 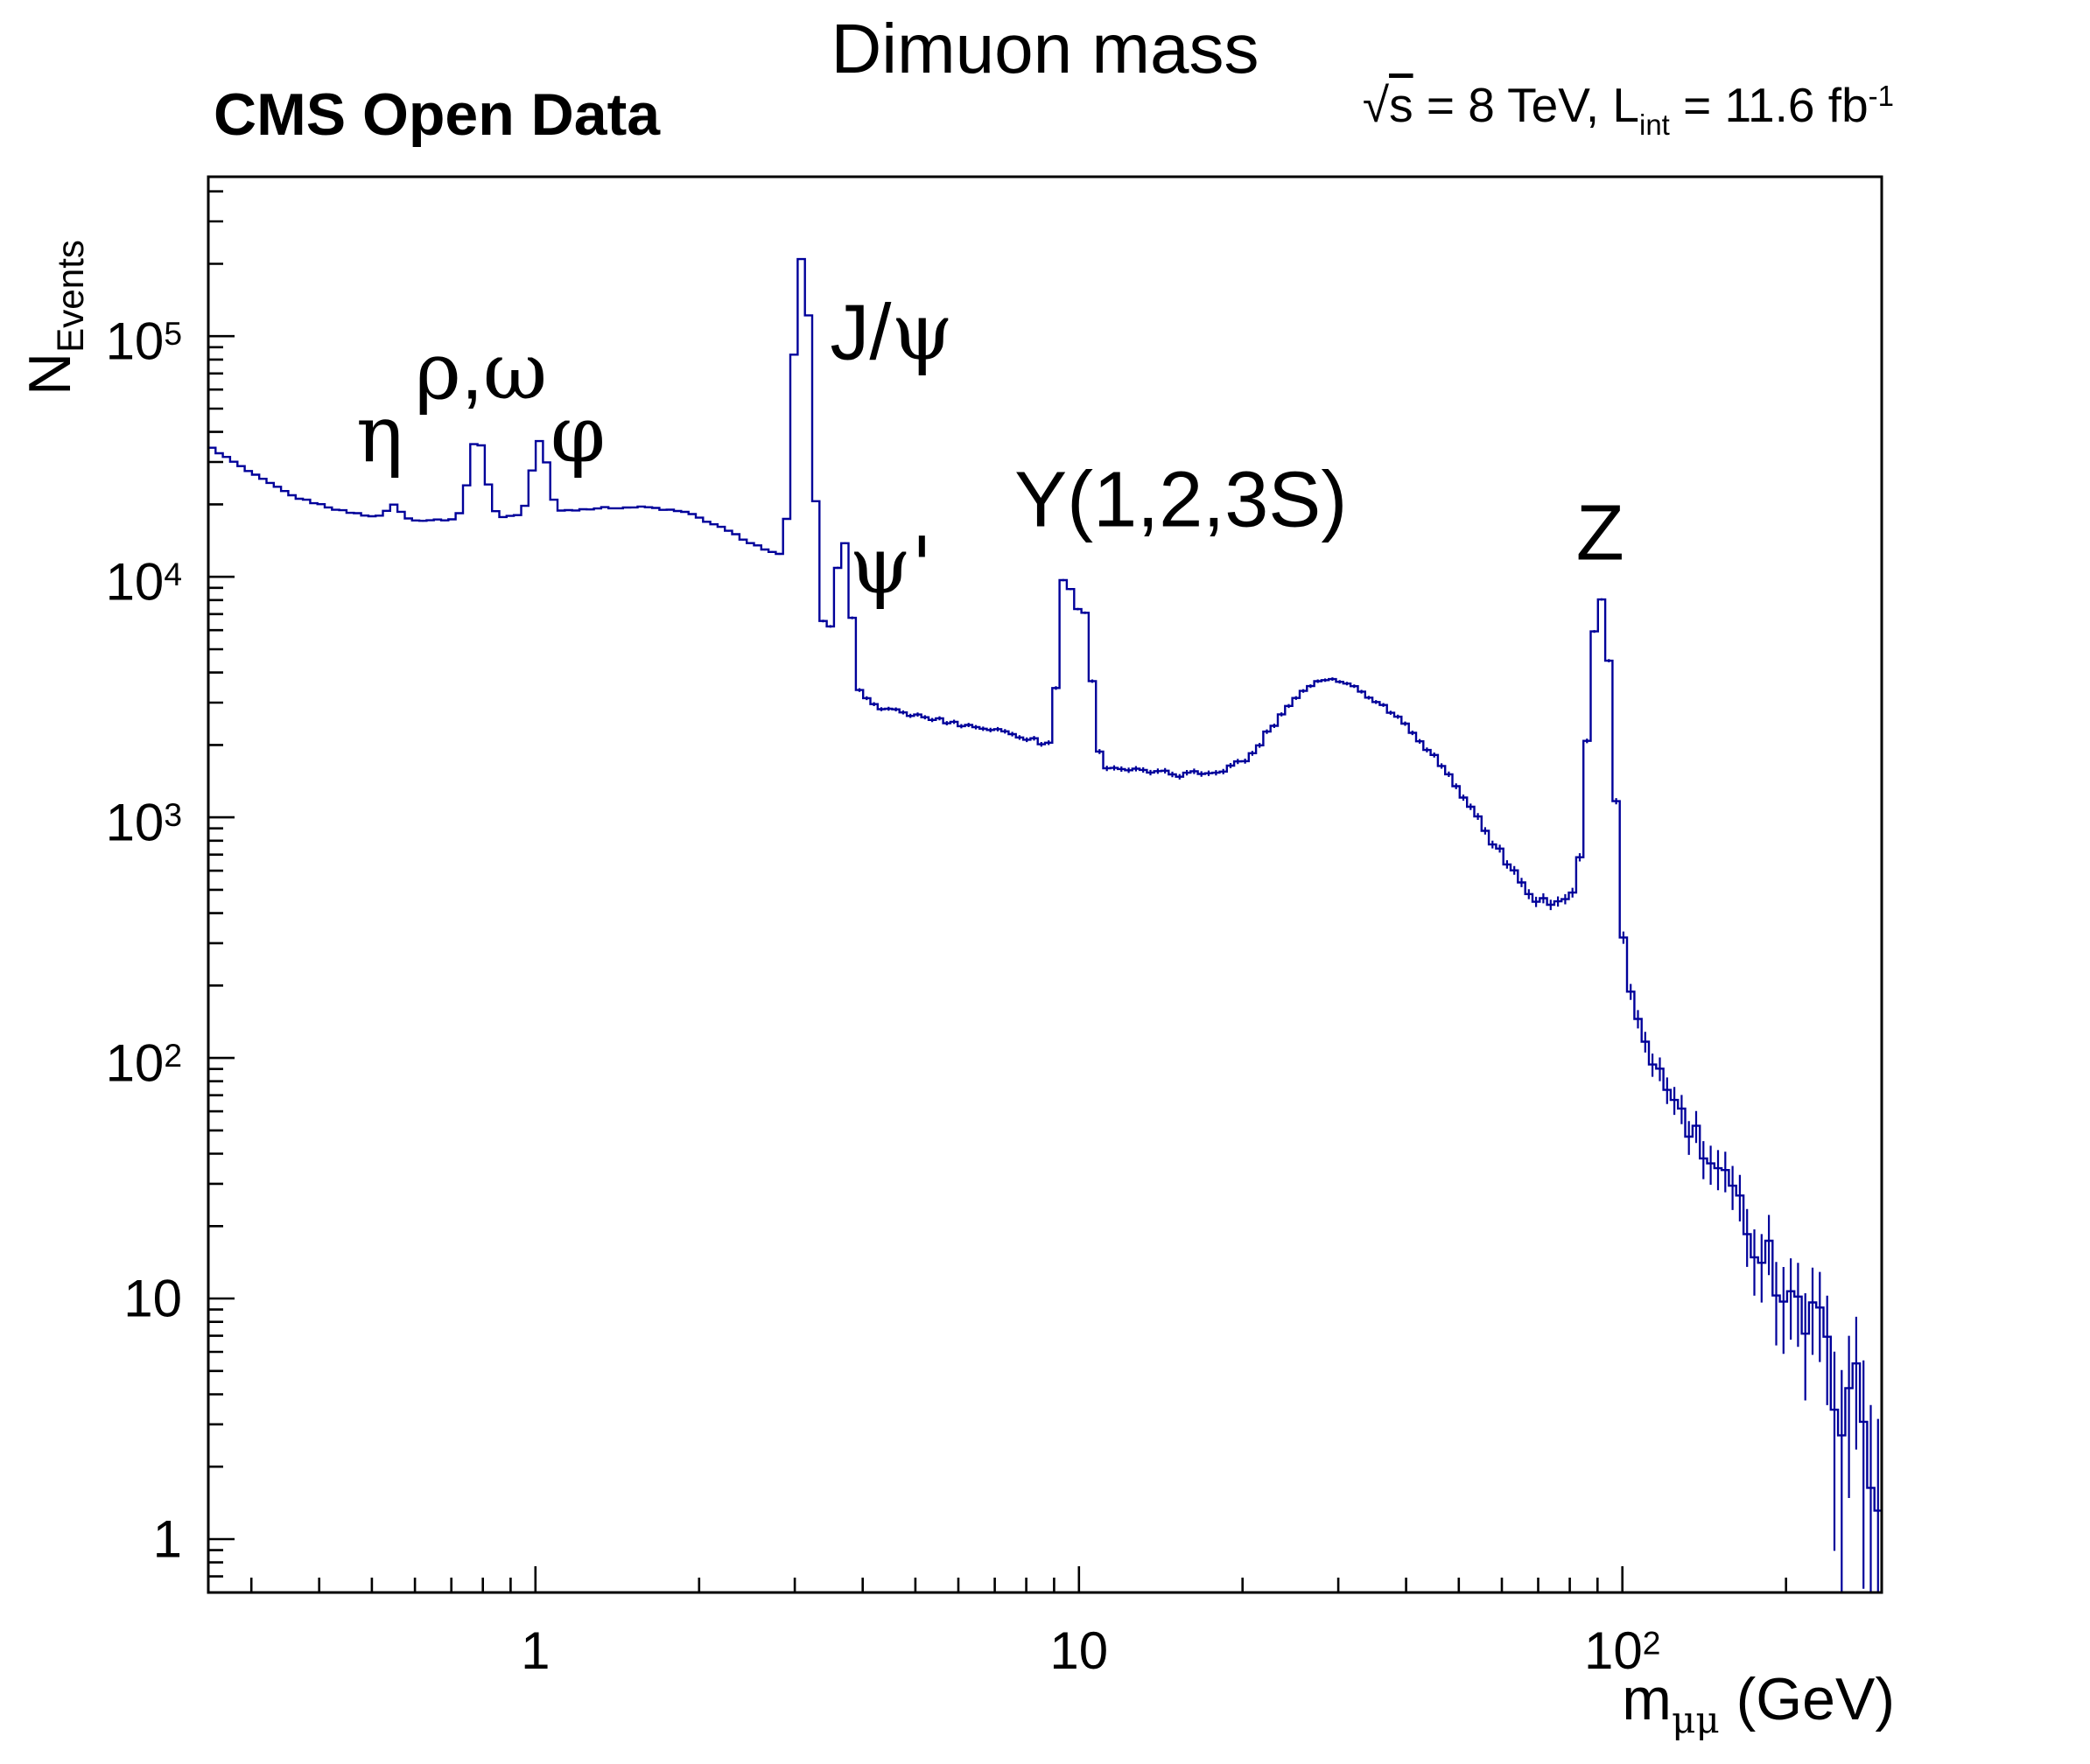 I want to click on resonance-label: ρ,ω, so click(x=481, y=372).